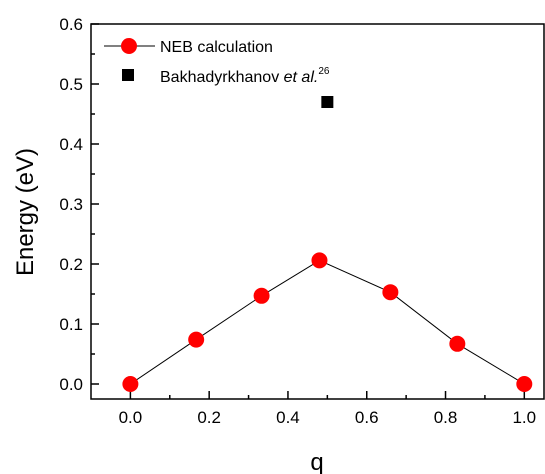 The width and height of the screenshot is (545, 474). Describe the element at coordinates (217, 62) in the screenshot. I see `legend: NEB calculation Bakhadyrkhanov et al.26` at that location.